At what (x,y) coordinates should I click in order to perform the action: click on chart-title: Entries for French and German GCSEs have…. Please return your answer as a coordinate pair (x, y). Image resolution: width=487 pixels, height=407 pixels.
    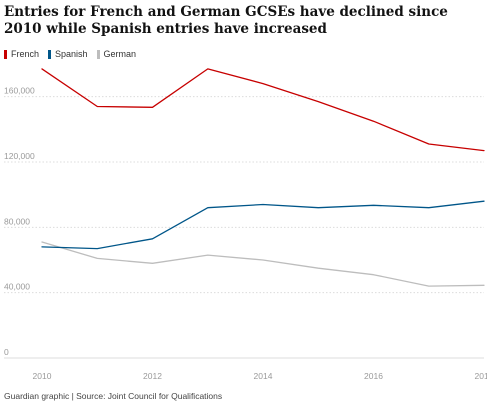
    Looking at the image, I should click on (226, 20).